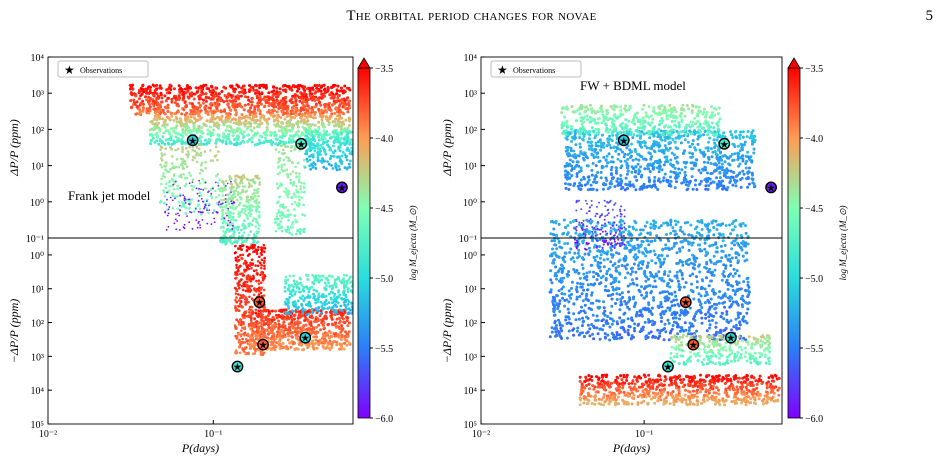  What do you see at coordinates (929, 16) in the screenshot?
I see `page-number: 5` at bounding box center [929, 16].